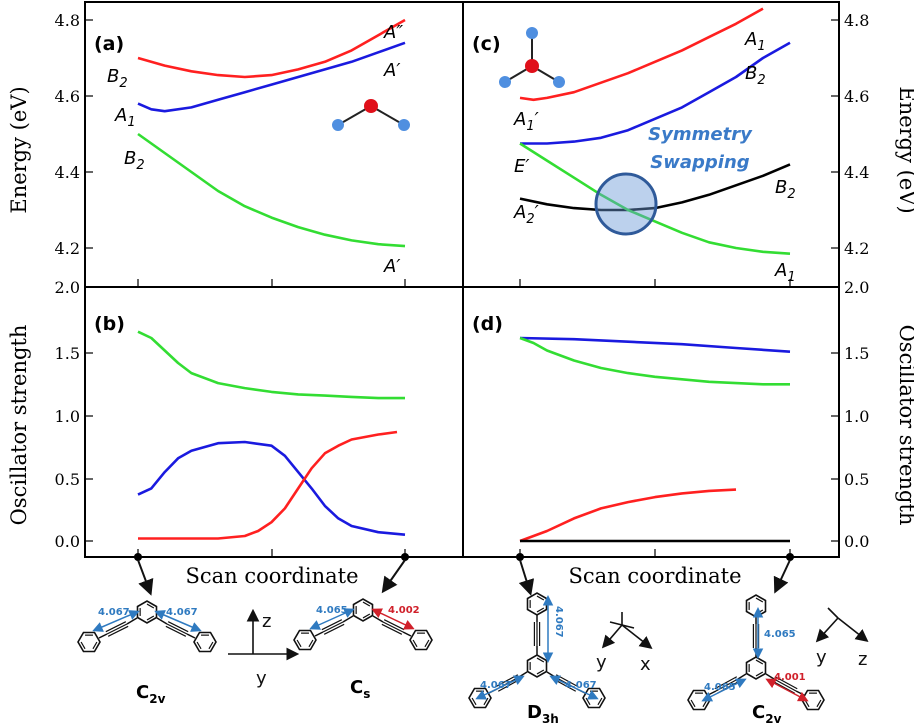 This screenshot has height=725, width=914. I want to click on coordinate-axis-labels-left: z y, so click(263, 650).